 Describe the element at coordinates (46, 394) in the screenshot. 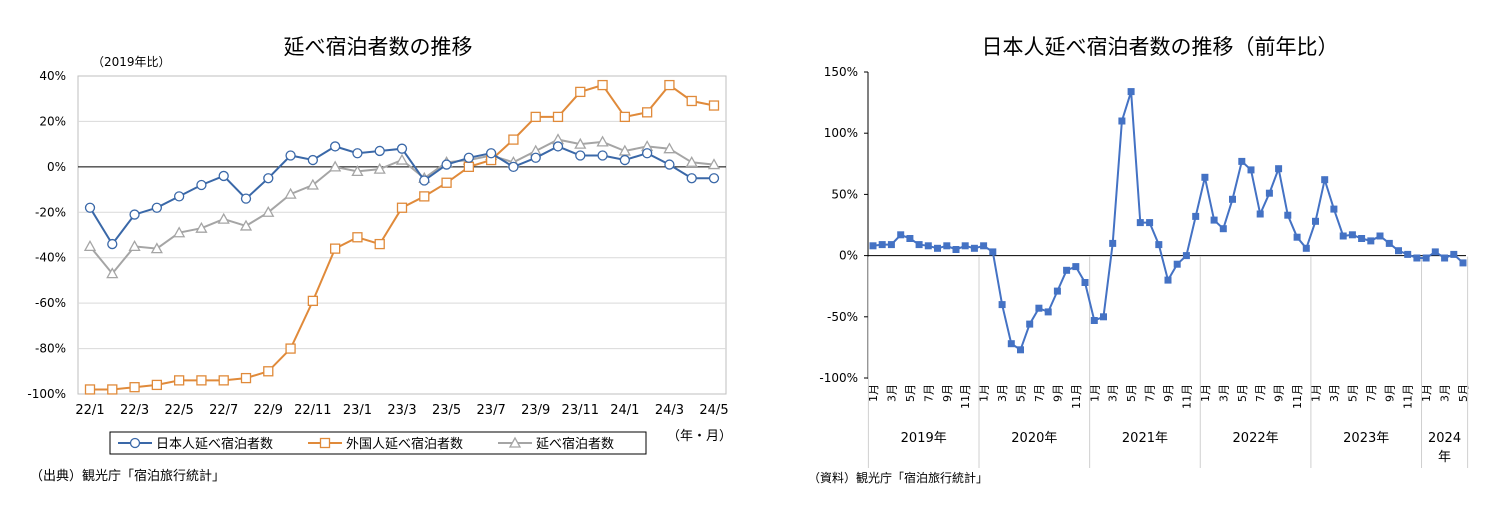

I see `y-tick-label: -100%` at that location.